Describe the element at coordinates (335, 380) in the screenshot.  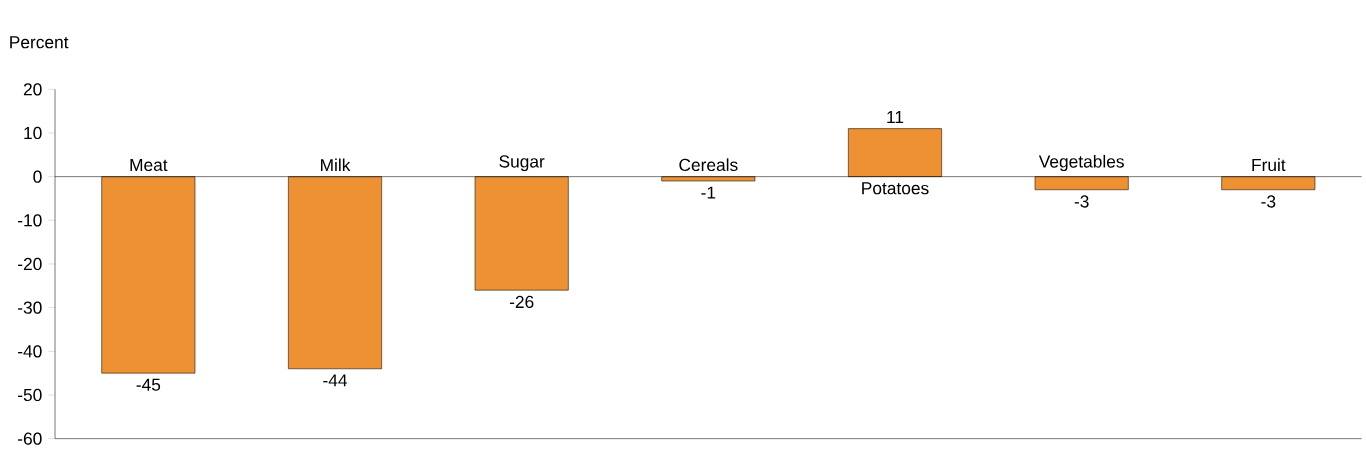
I see `data-label: -44` at that location.